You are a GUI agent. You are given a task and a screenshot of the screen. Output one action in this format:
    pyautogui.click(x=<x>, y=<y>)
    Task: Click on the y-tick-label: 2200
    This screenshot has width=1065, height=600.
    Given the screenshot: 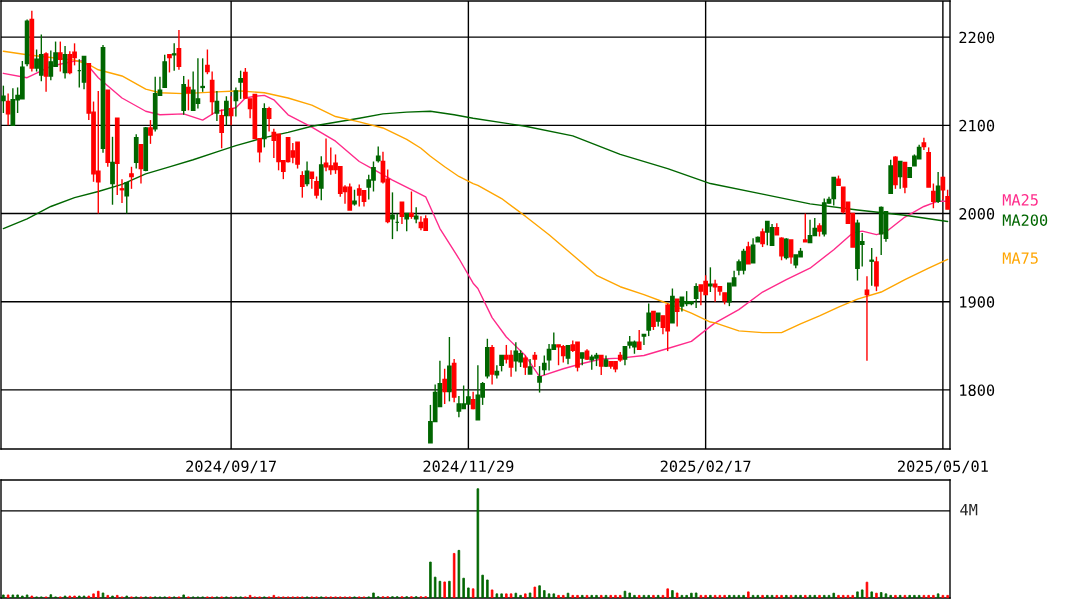 What is the action you would take?
    pyautogui.click(x=977, y=37)
    